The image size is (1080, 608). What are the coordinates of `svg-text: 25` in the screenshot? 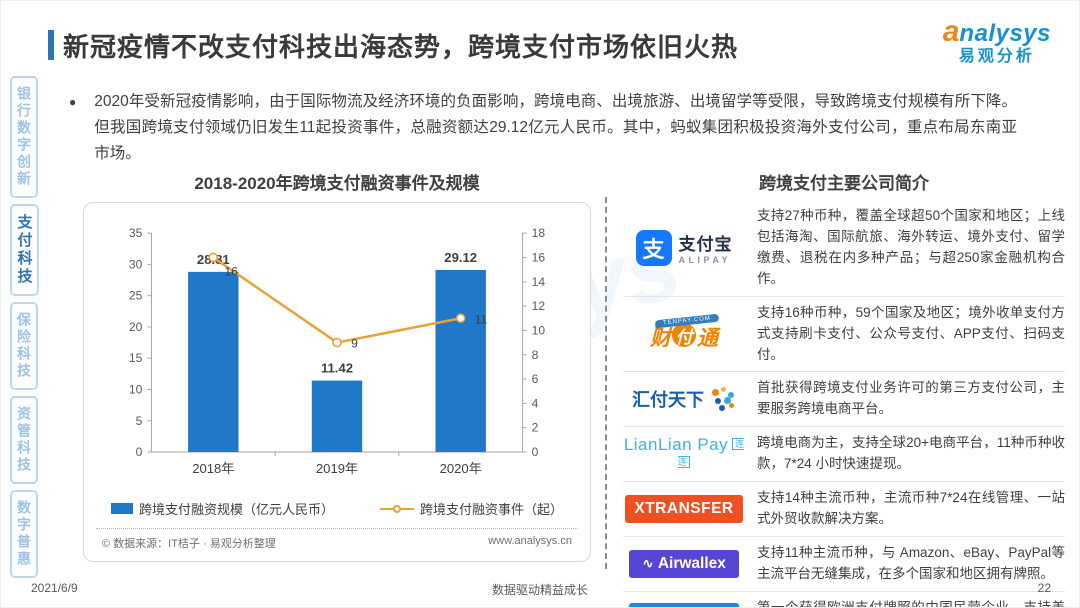 It's located at (136, 296).